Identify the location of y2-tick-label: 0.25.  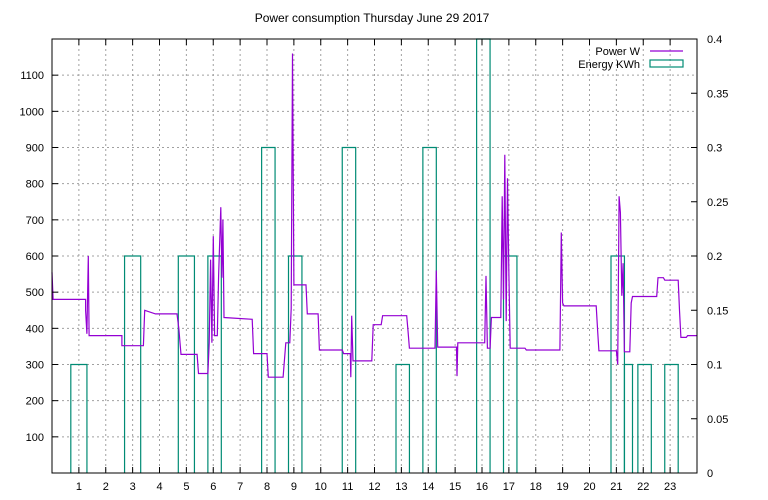
(717, 203).